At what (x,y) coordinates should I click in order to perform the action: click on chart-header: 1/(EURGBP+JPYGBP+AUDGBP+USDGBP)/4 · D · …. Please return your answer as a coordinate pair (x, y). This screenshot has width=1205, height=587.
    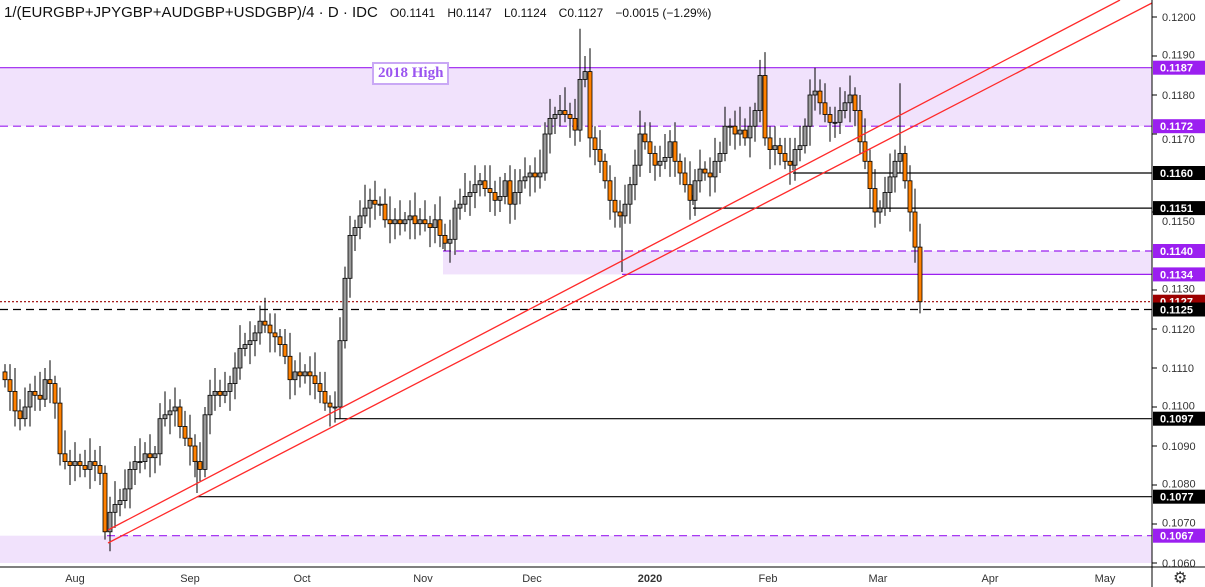
    Looking at the image, I should click on (357, 12).